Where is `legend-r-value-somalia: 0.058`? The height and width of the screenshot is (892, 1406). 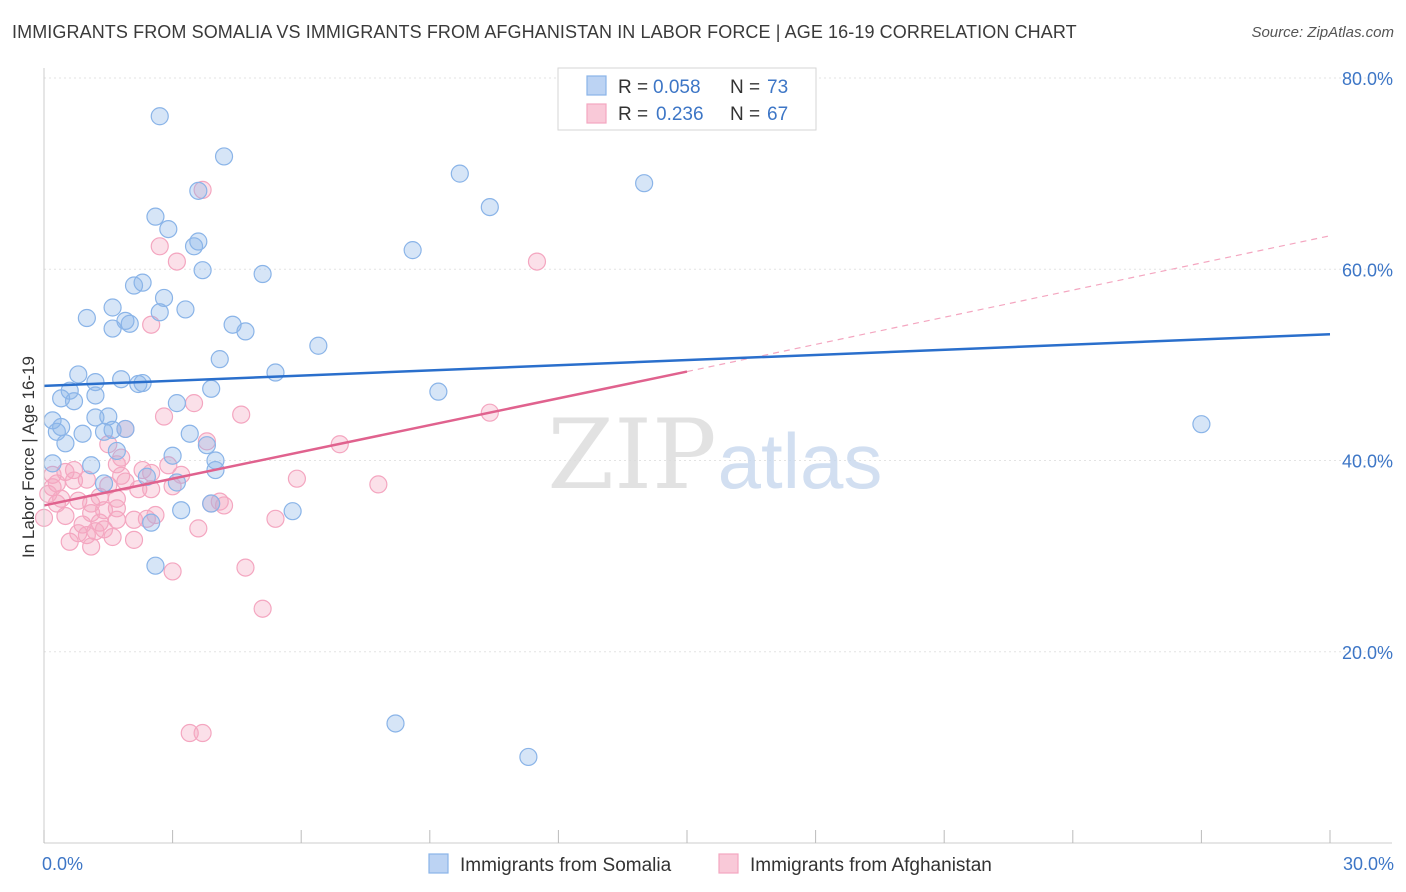 legend-r-value-somalia: 0.058 is located at coordinates (677, 87).